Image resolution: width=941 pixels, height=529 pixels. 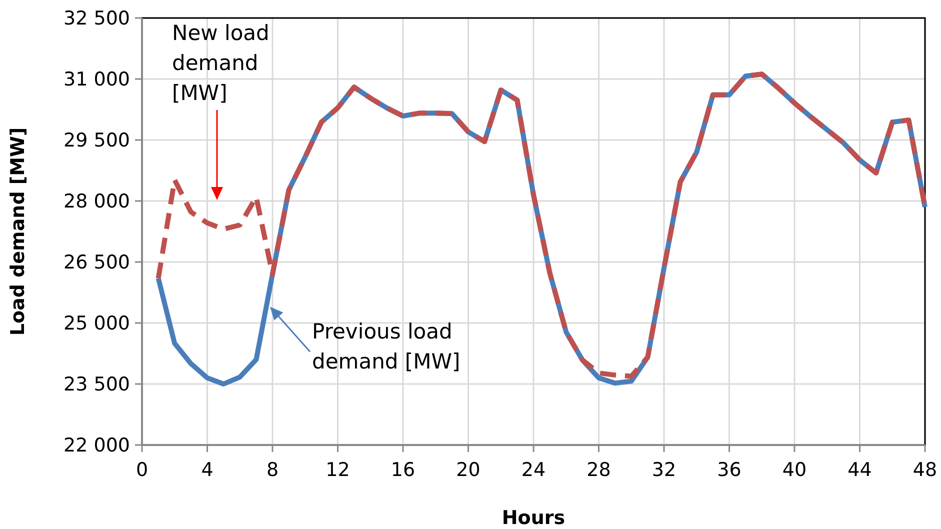 I want to click on annotation: Previous load demand [MW], so click(x=386, y=347).